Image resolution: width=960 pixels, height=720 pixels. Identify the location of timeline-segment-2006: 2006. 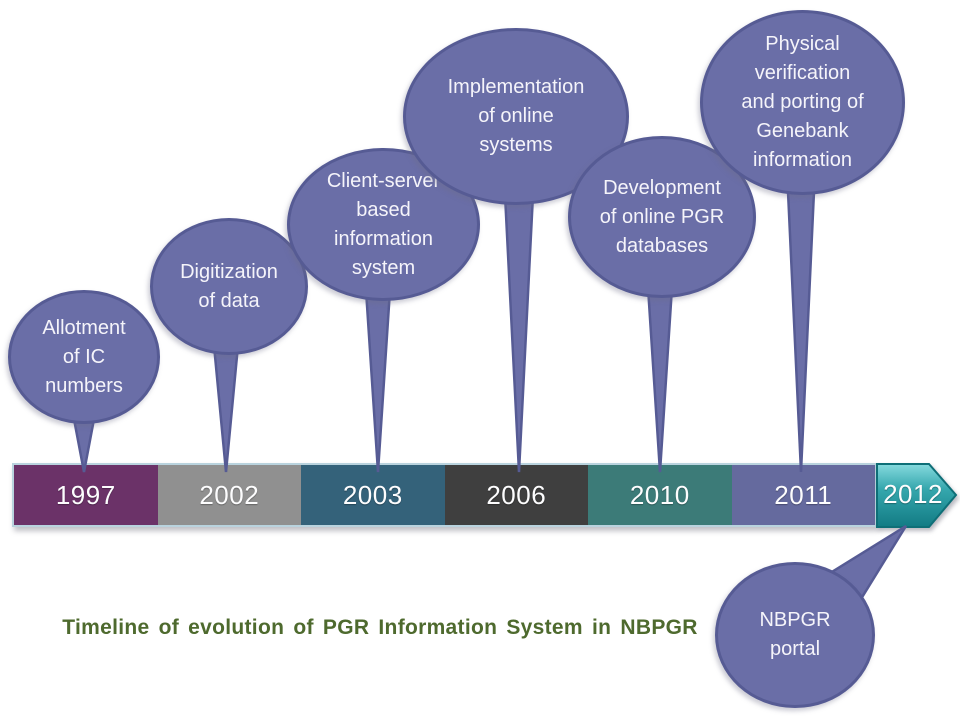
(516, 495).